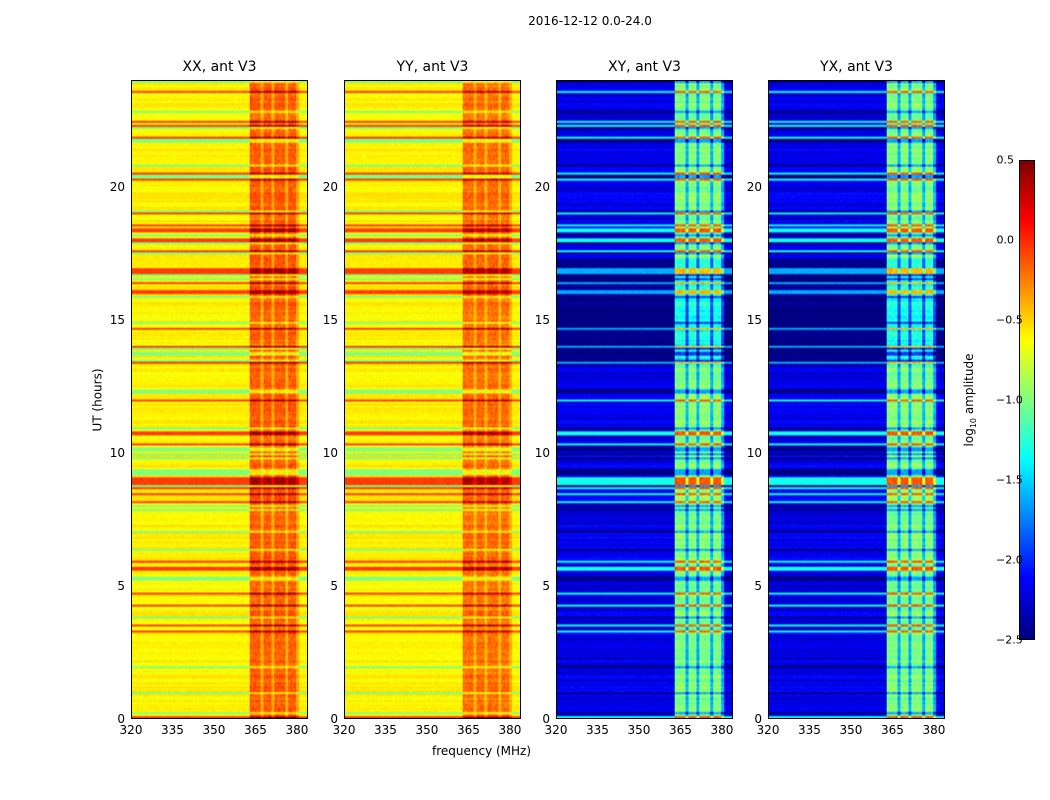 Image resolution: width=1050 pixels, height=800 pixels. I want to click on panel-title: XY, ant V3, so click(644, 67).